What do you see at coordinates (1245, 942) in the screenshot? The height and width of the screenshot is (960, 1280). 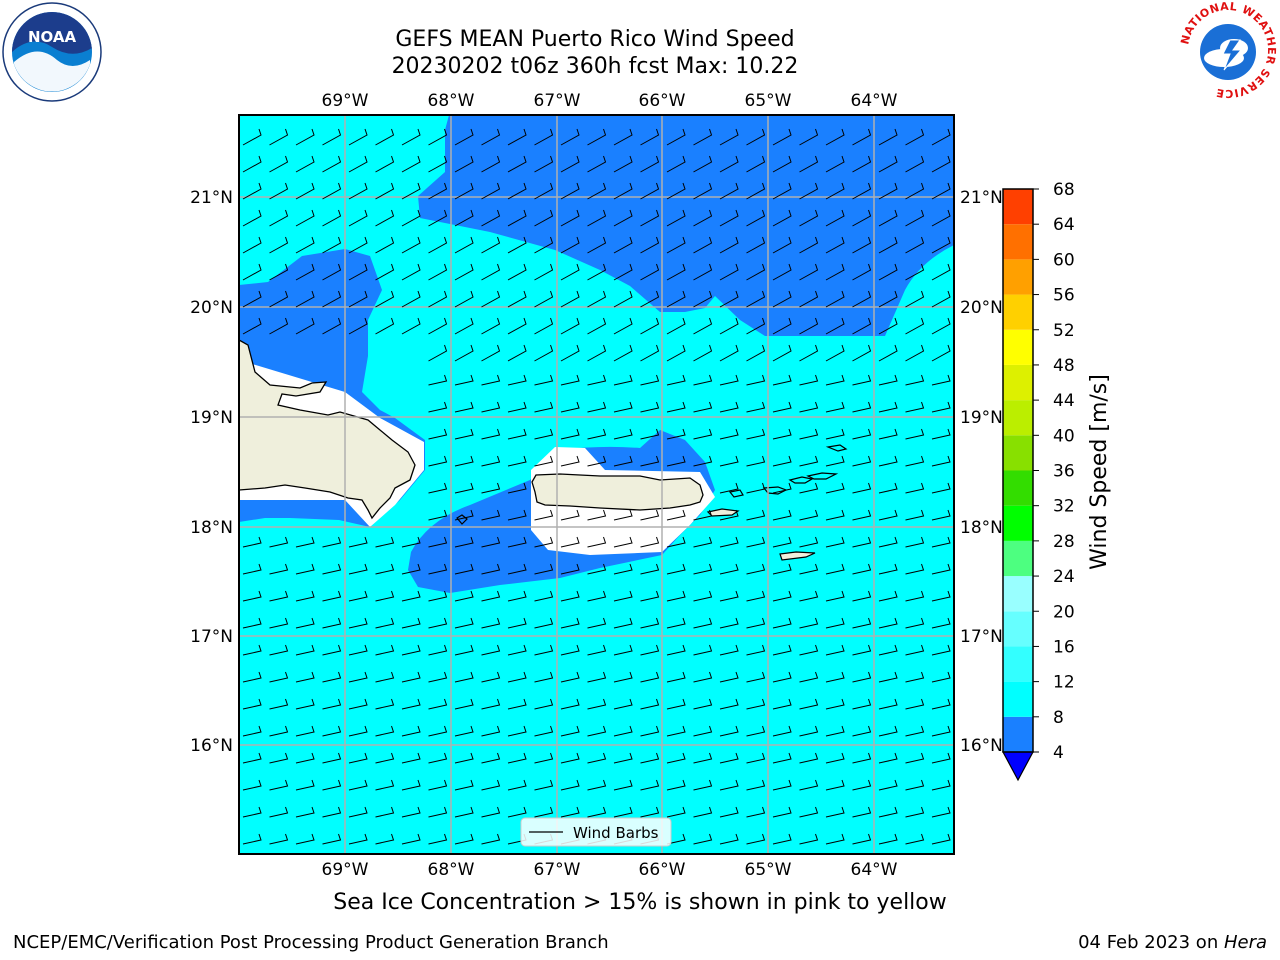 I see `footer-machine: Hera` at bounding box center [1245, 942].